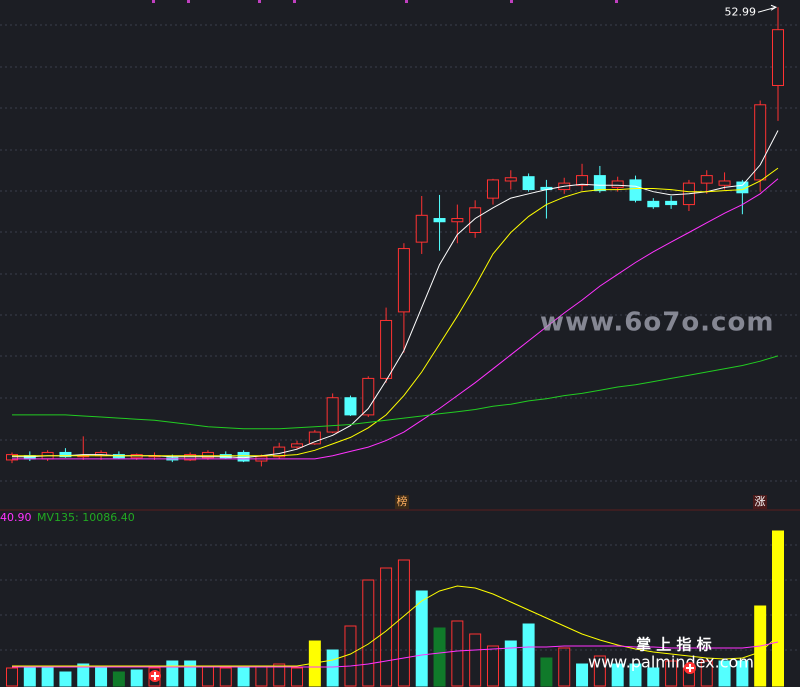  Describe the element at coordinates (385, 1) in the screenshot. I see `top-dots` at that location.